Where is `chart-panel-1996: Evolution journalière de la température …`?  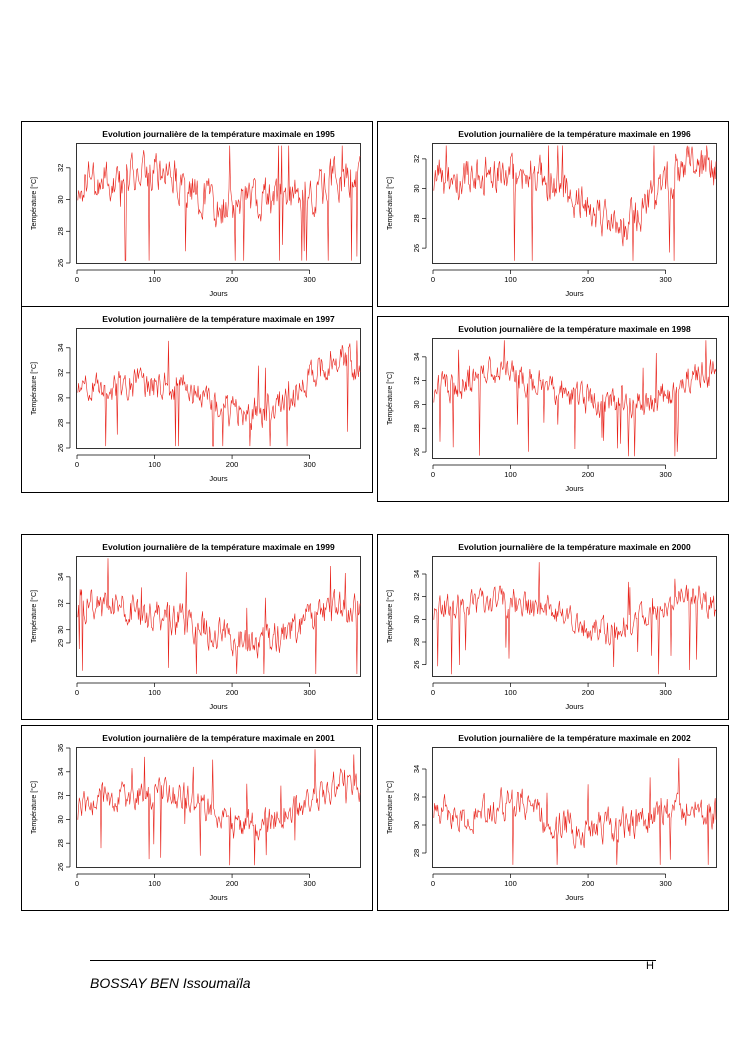 chart-panel-1996: Evolution journalière de la température … is located at coordinates (553, 214).